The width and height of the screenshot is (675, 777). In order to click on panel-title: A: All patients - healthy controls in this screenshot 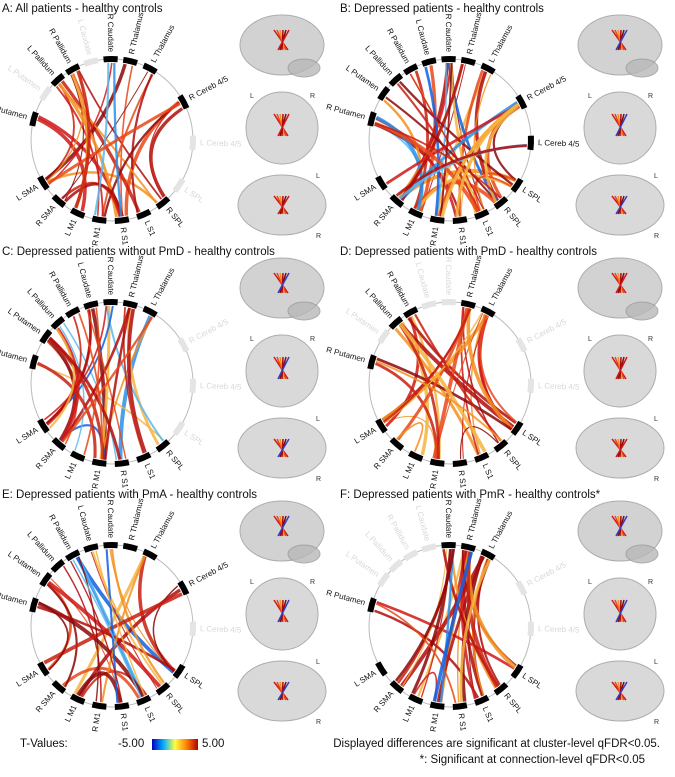, I will do `click(82, 9)`.